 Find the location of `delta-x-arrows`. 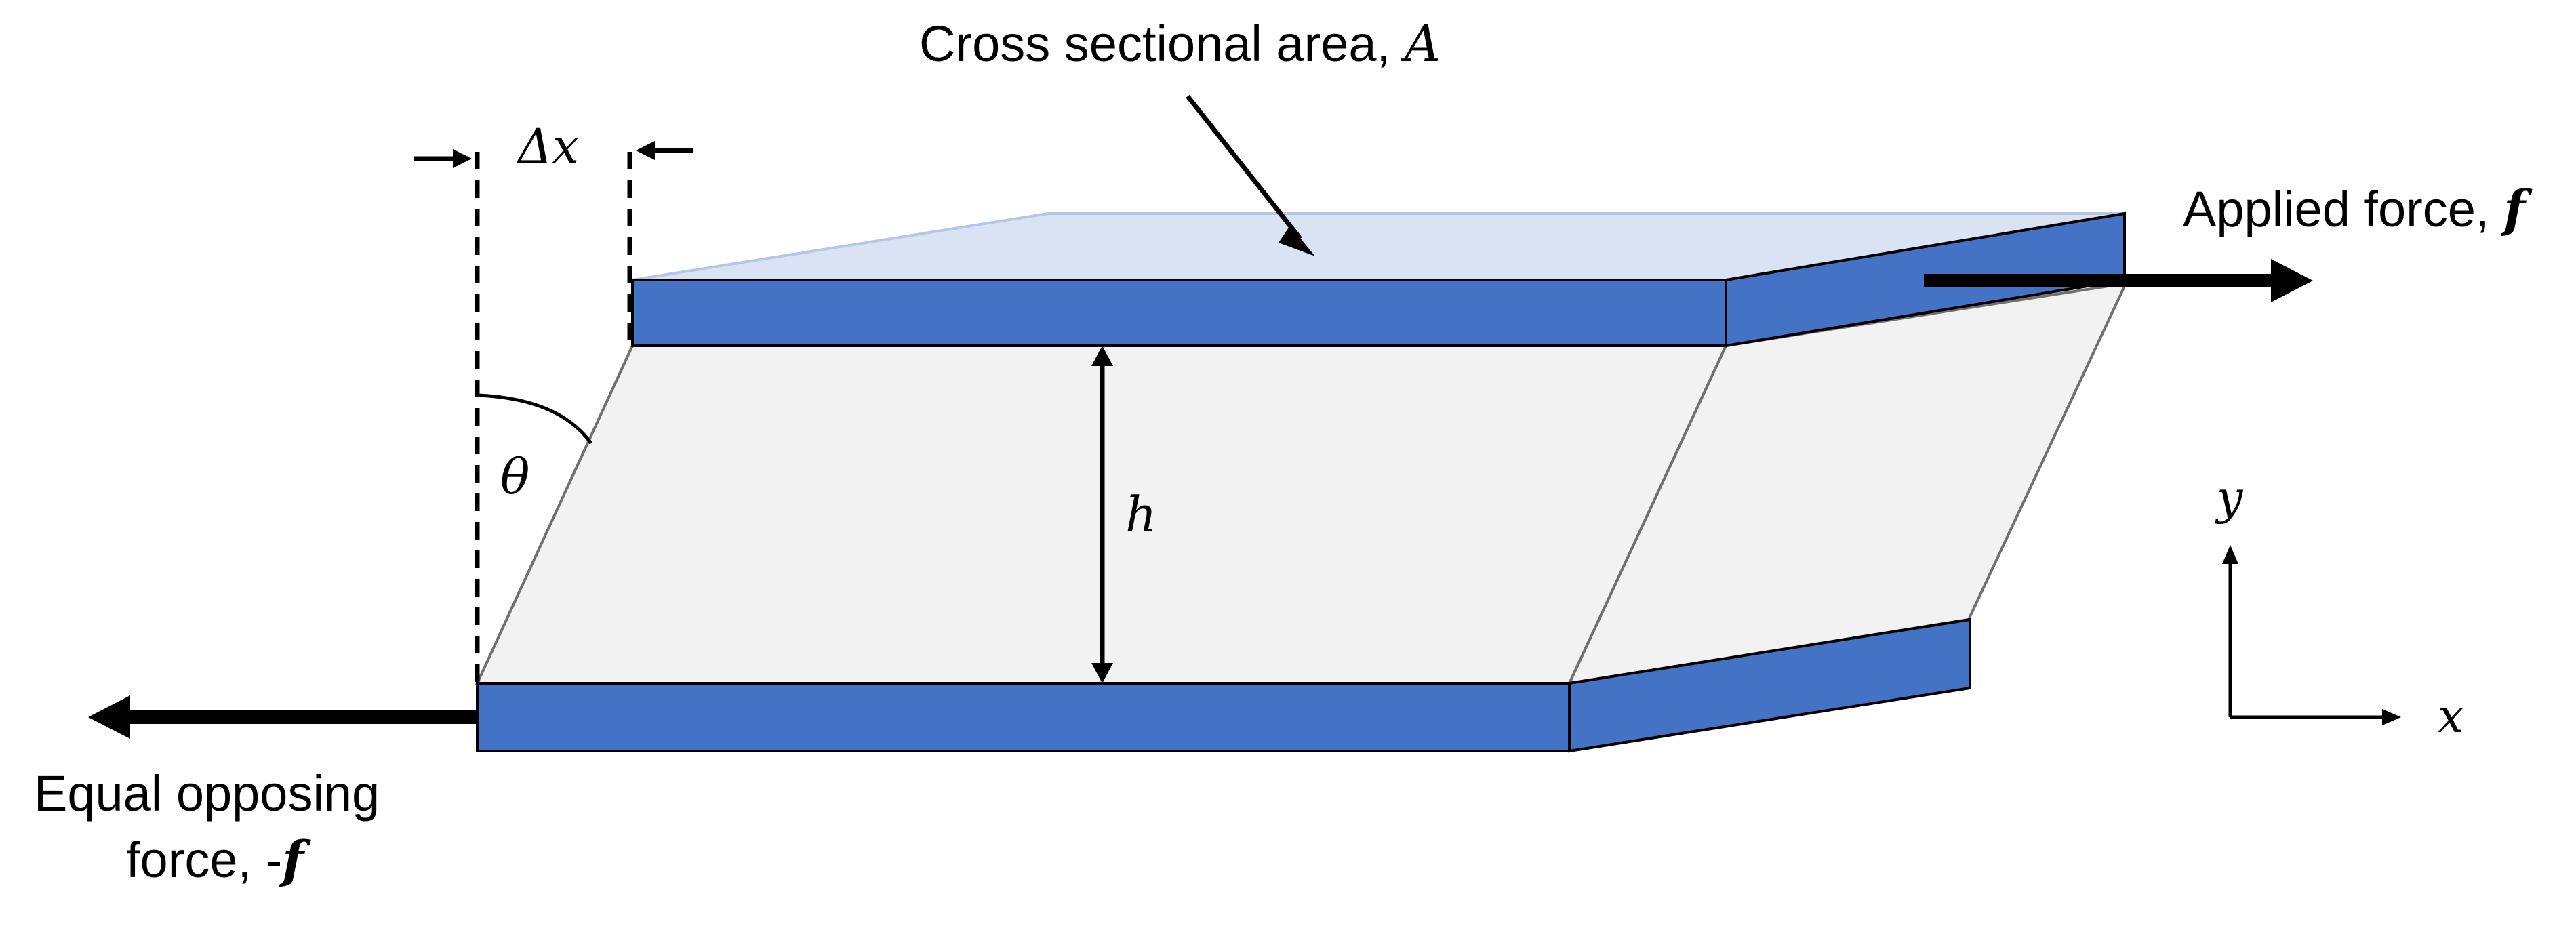

delta-x-arrows is located at coordinates (553, 154).